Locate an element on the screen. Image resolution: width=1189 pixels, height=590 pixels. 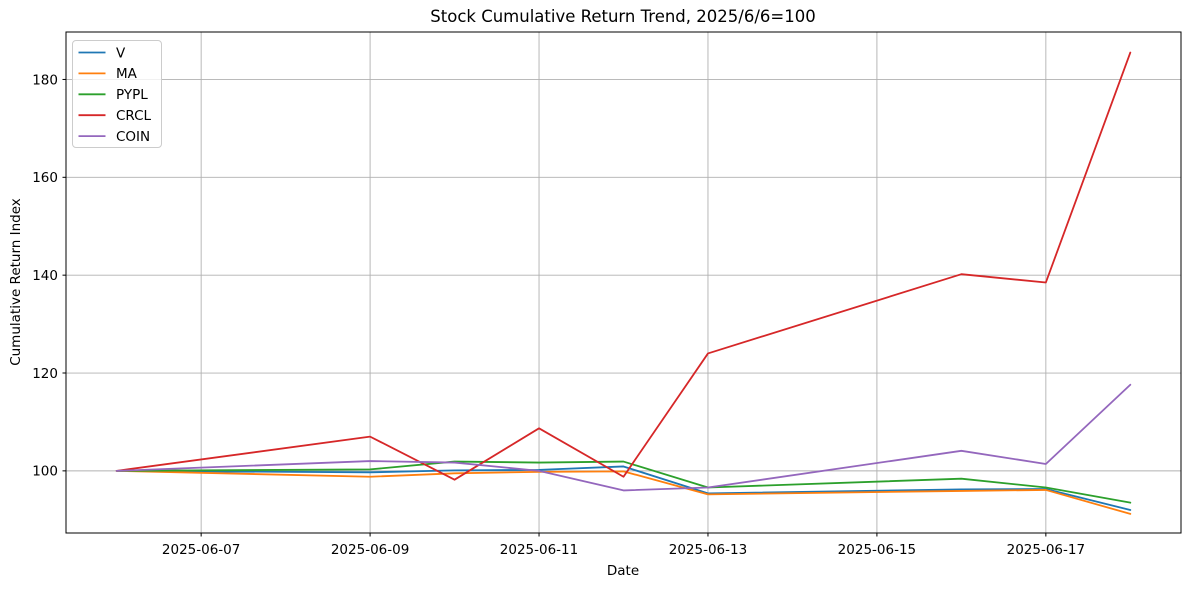
x-tick-label: 2025-06-09 is located at coordinates (370, 550).